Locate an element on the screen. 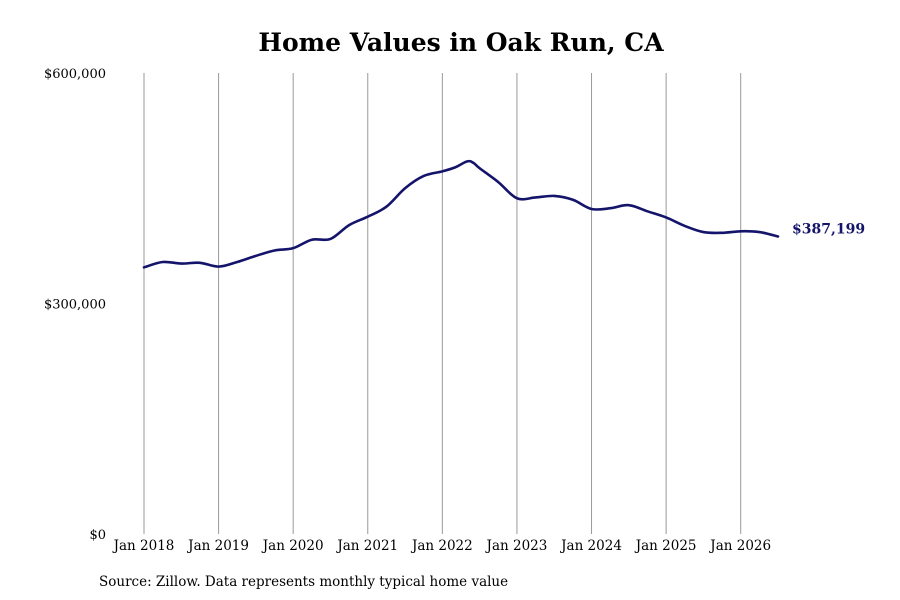 The image size is (900, 600). x-tick-label: Jan 2025 is located at coordinates (665, 546).